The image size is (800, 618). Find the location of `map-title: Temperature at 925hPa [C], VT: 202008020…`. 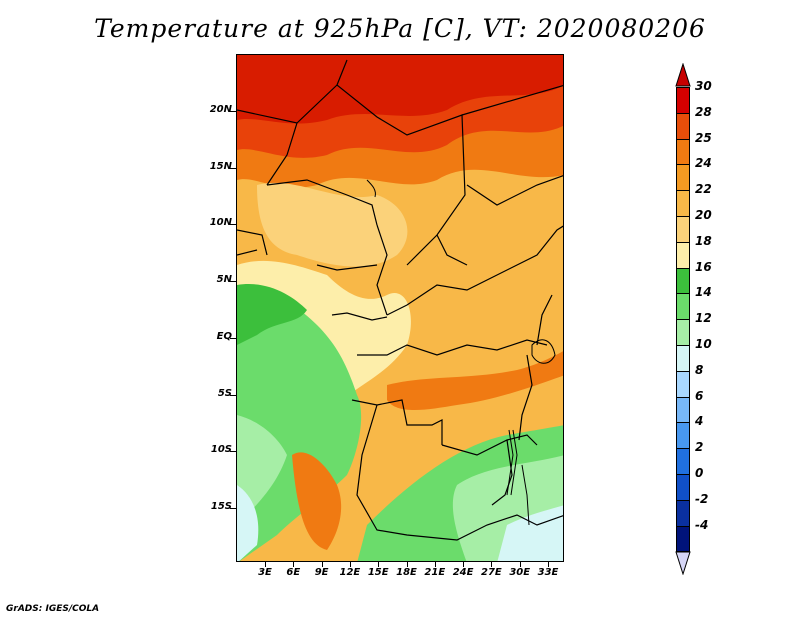

map-title: Temperature at 925hPa [C], VT: 202008020… is located at coordinates (400, 28).